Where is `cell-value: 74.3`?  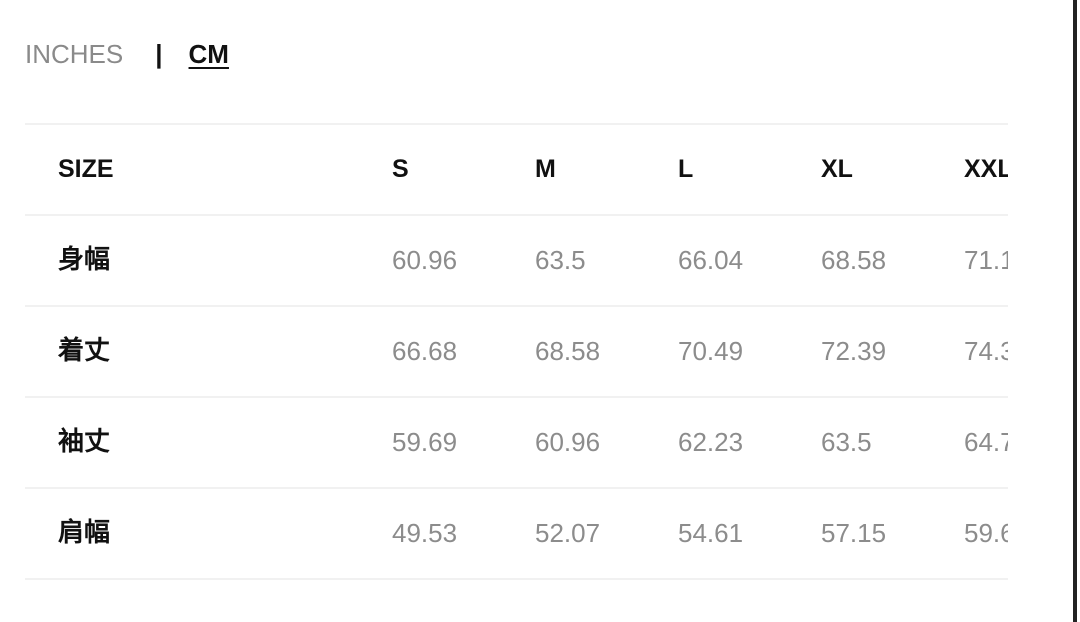 cell-value: 74.3 is located at coordinates (986, 351).